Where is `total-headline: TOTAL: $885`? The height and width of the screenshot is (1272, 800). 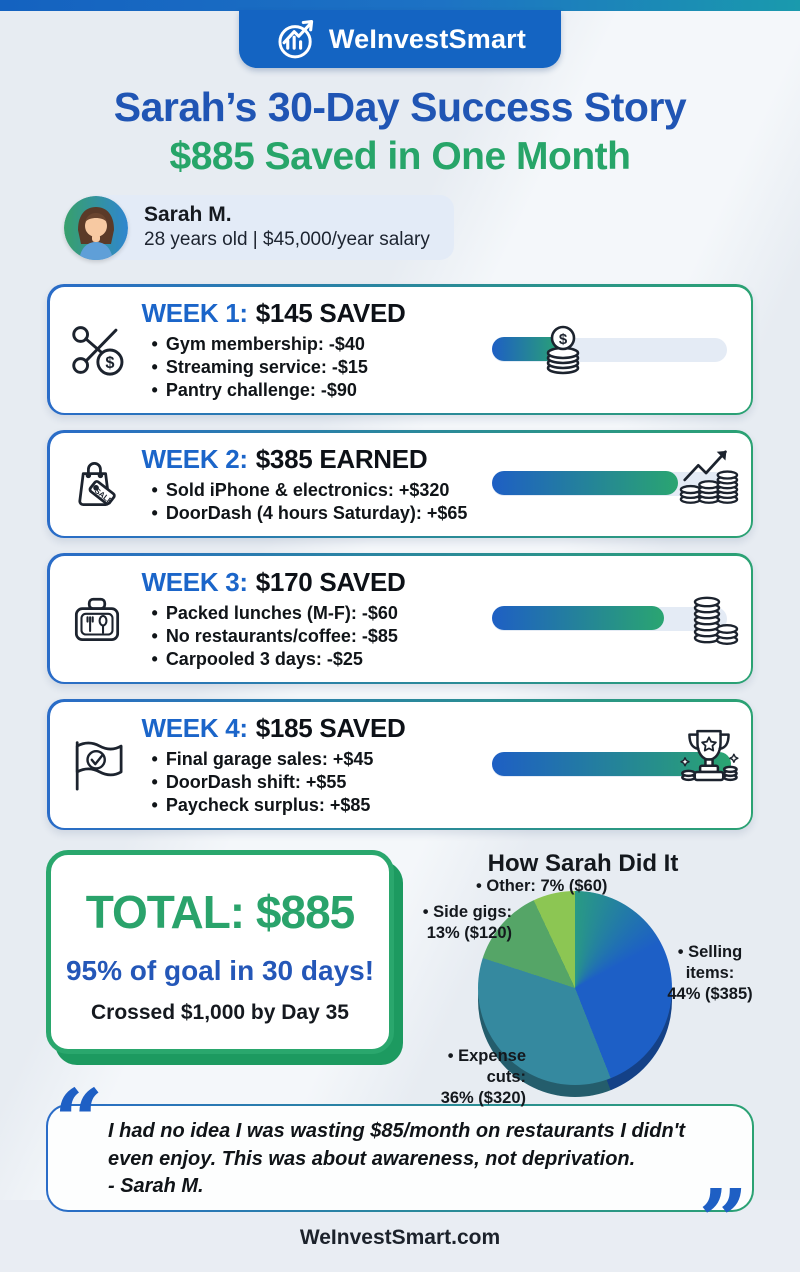
total-headline: TOTAL: $885 is located at coordinates (220, 912).